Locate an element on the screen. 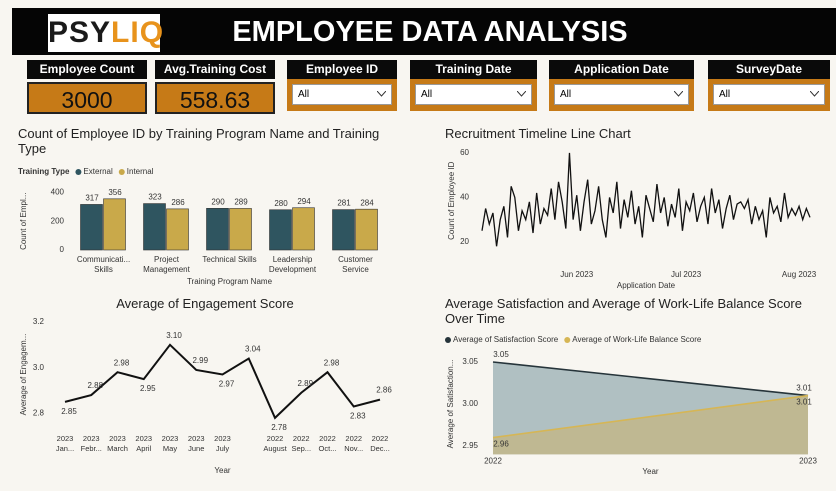 This screenshot has width=836, height=491. legend-label: External is located at coordinates (98, 171).